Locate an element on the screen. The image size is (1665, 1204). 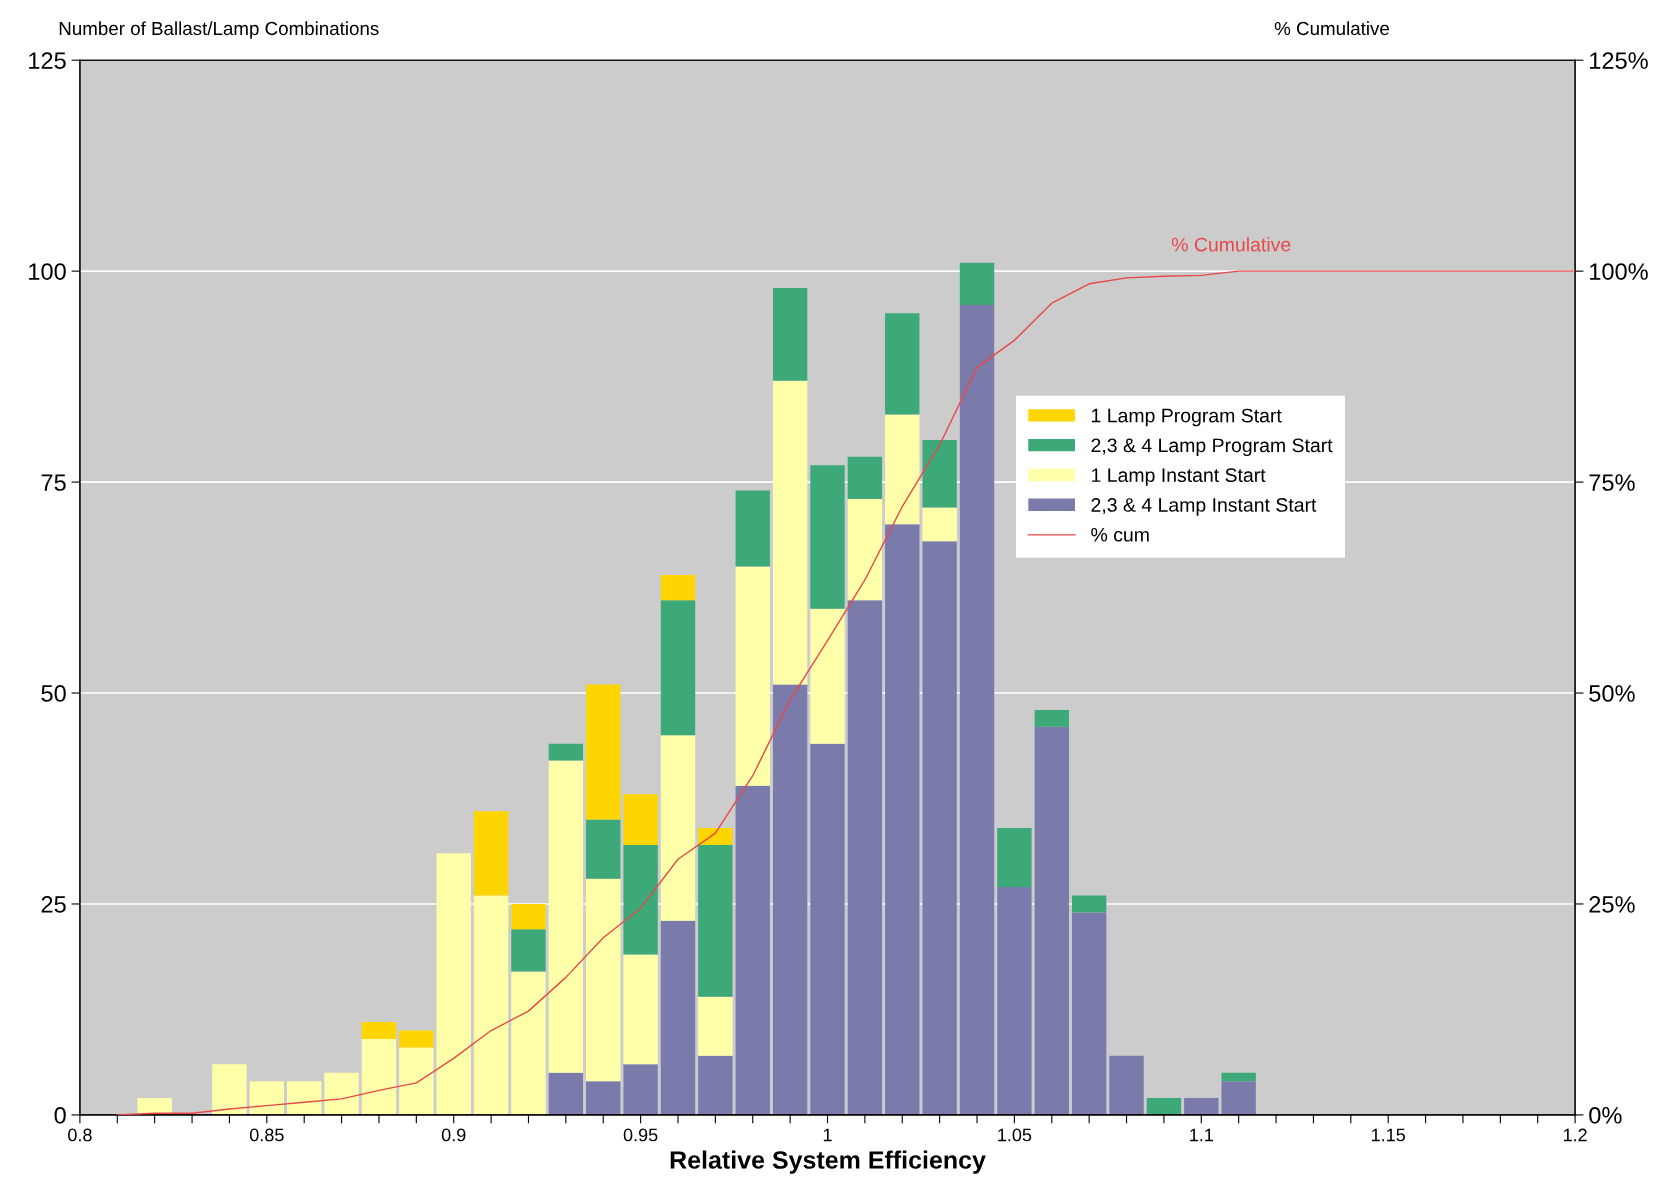
y-tick-label: 75 is located at coordinates (53, 482).